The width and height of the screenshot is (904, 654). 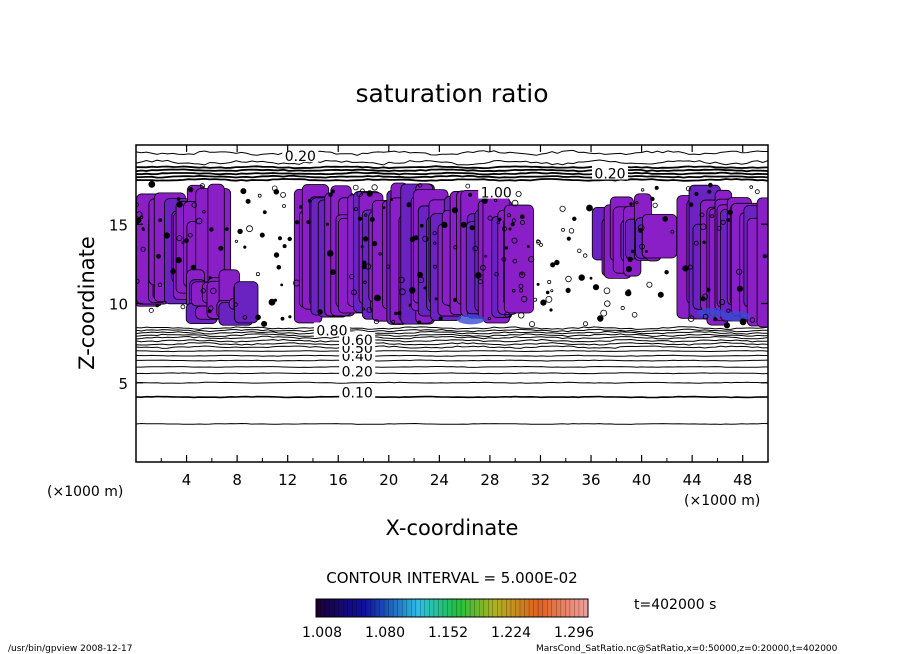 What do you see at coordinates (385, 633) in the screenshot?
I see `colorbar-tick-label: 1.080` at bounding box center [385, 633].